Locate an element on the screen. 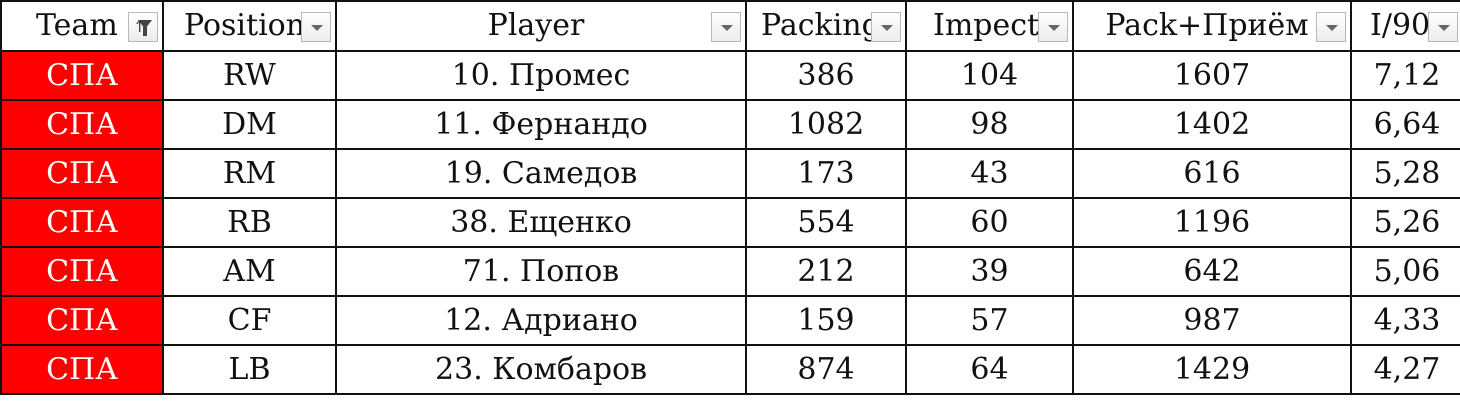 Image resolution: width=1460 pixels, height=410 pixels. table-row: СПА RW 10. Промес 386 104 1607 7,12 is located at coordinates (730, 75).